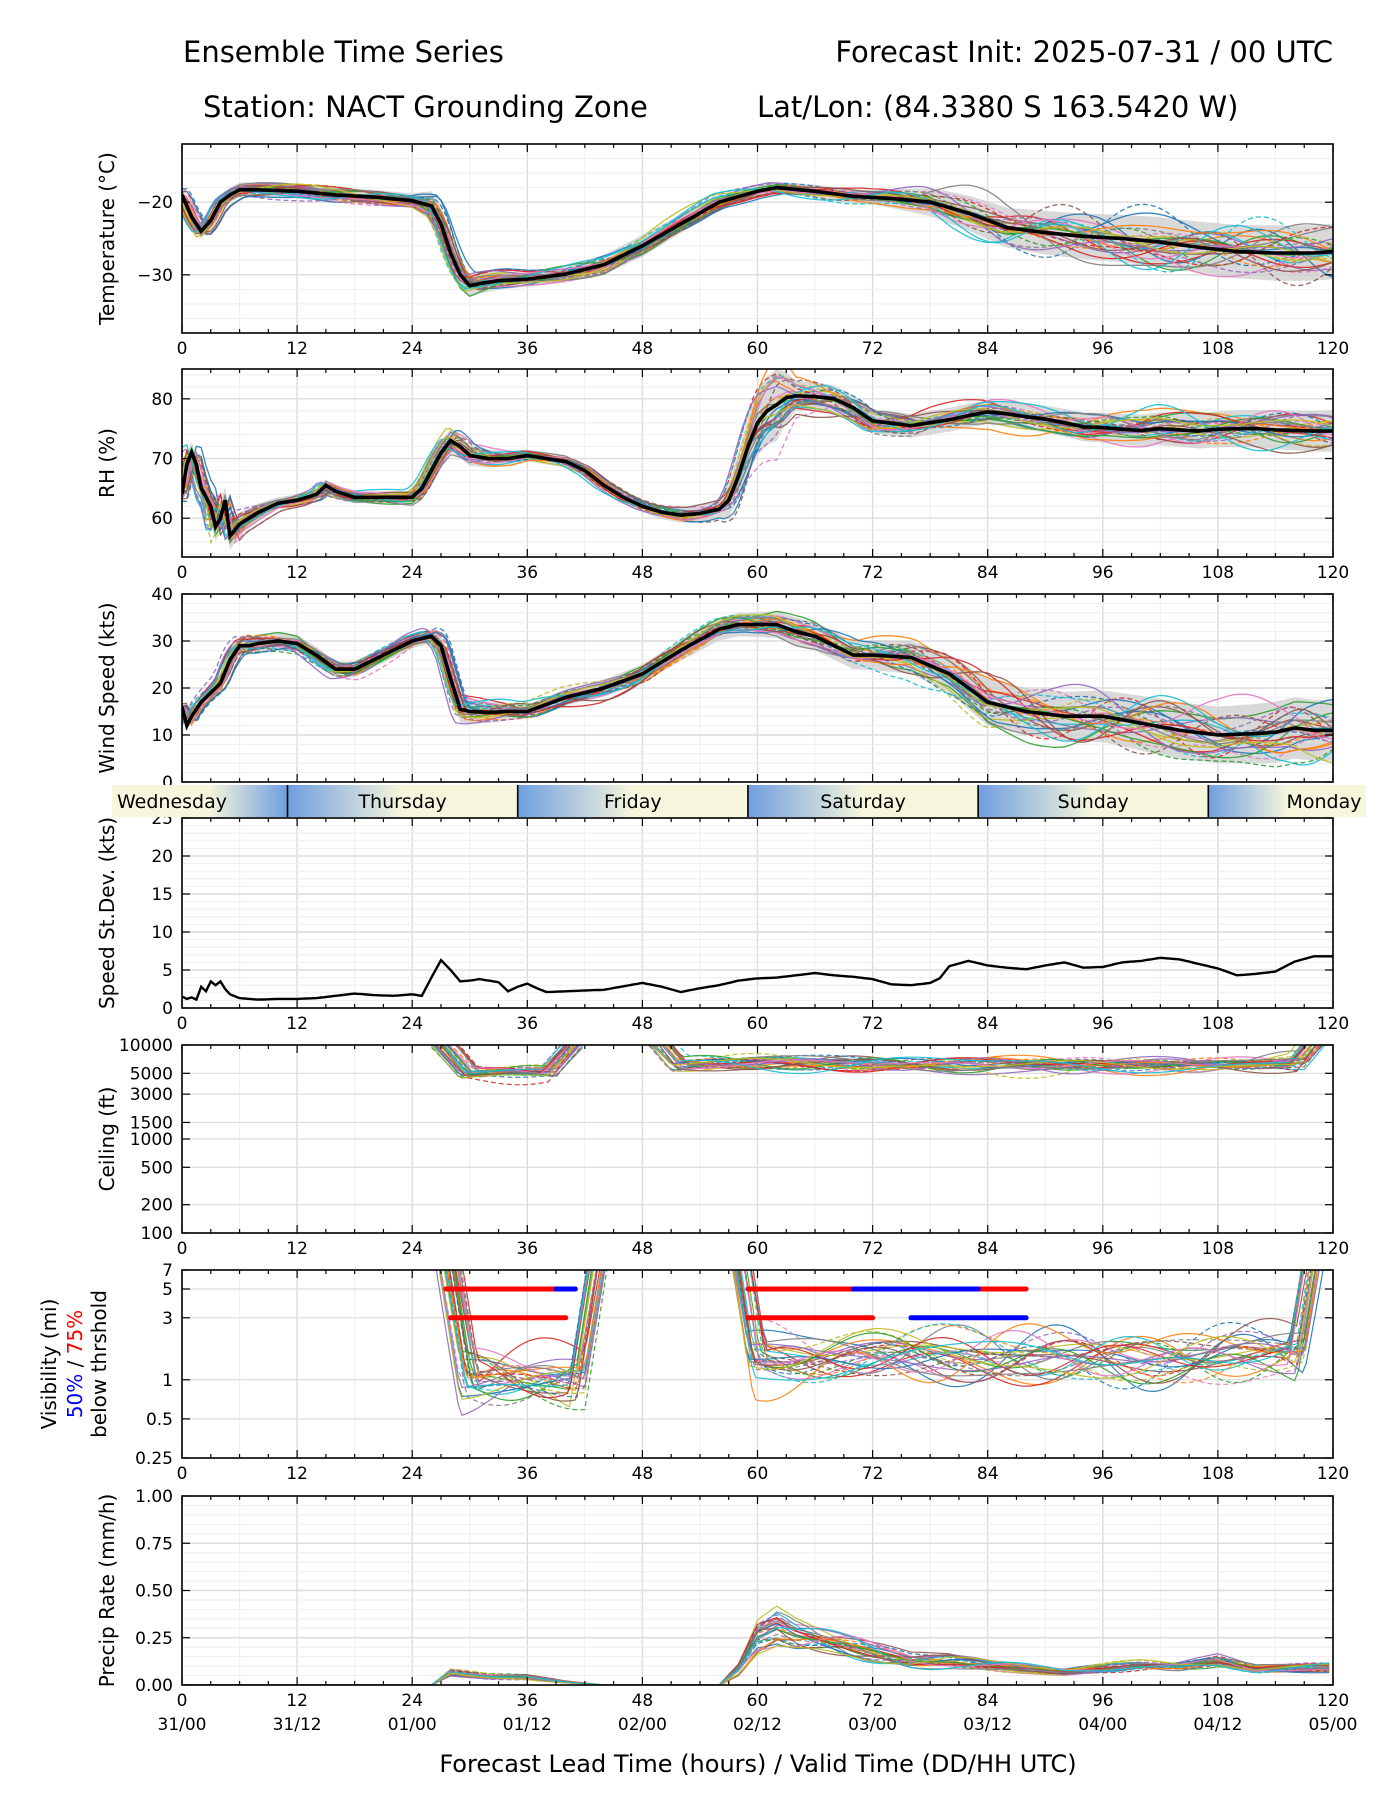 Image resolution: width=1400 pixels, height=1800 pixels. I want to click on y-axis-label-sub: below thrshold, so click(99, 1364).